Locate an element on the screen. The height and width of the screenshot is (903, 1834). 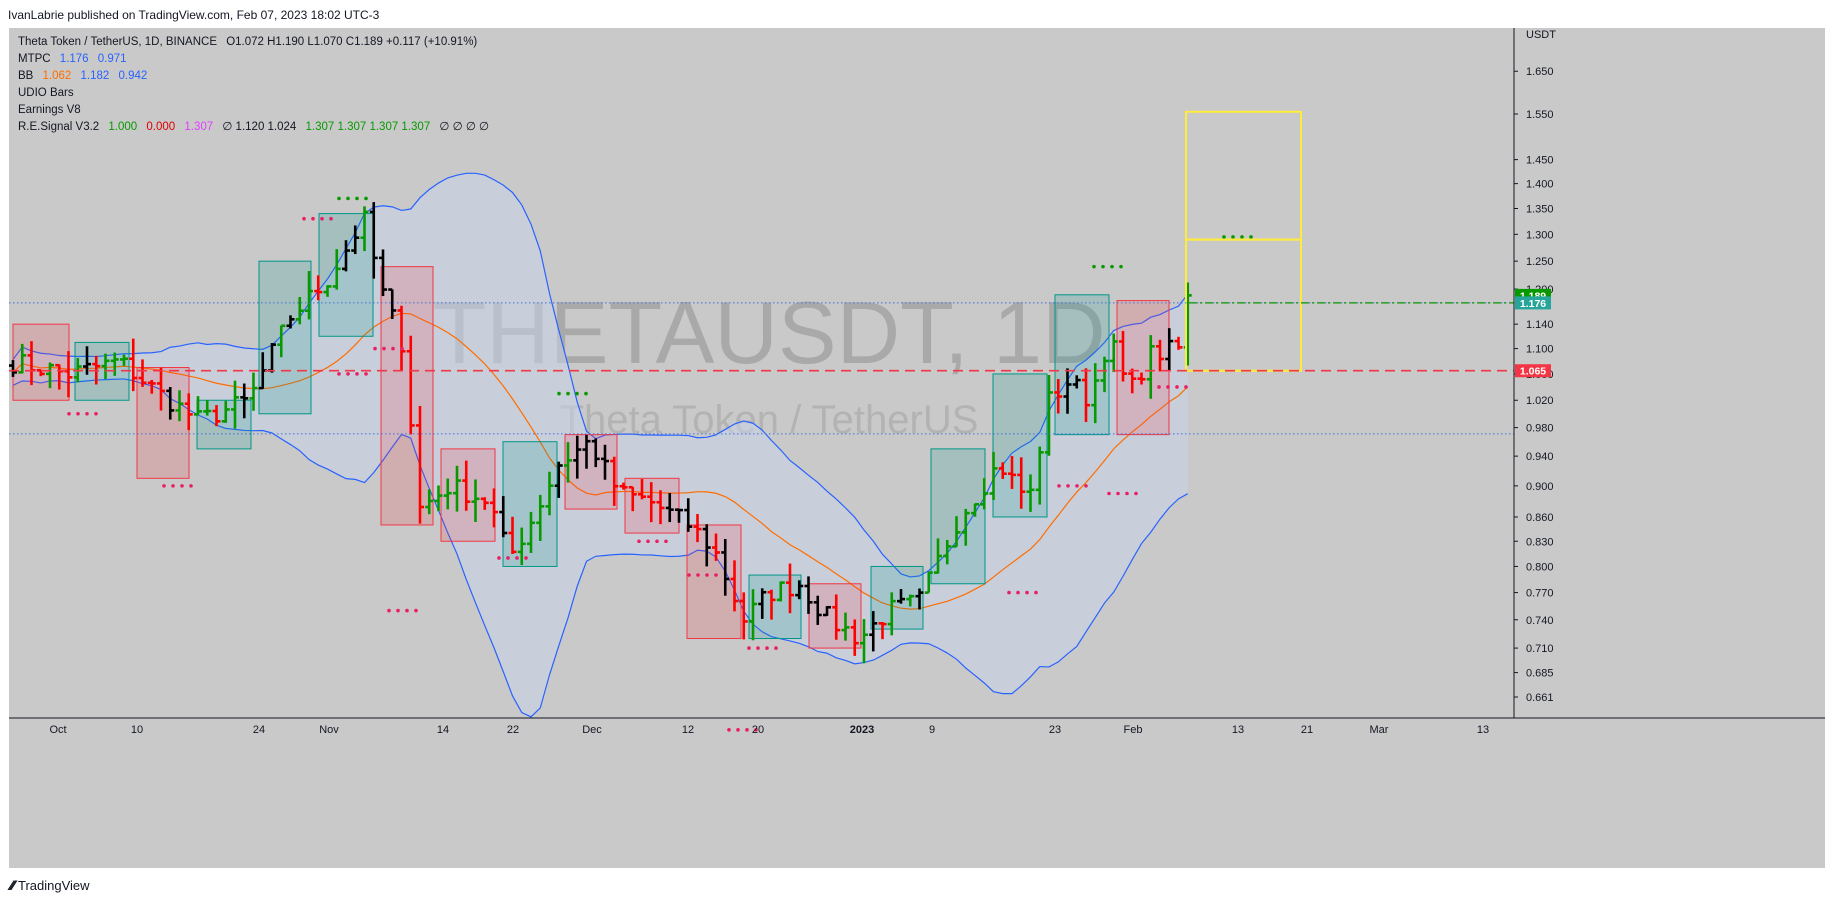
price-label-bg is located at coordinates (1533, 371).